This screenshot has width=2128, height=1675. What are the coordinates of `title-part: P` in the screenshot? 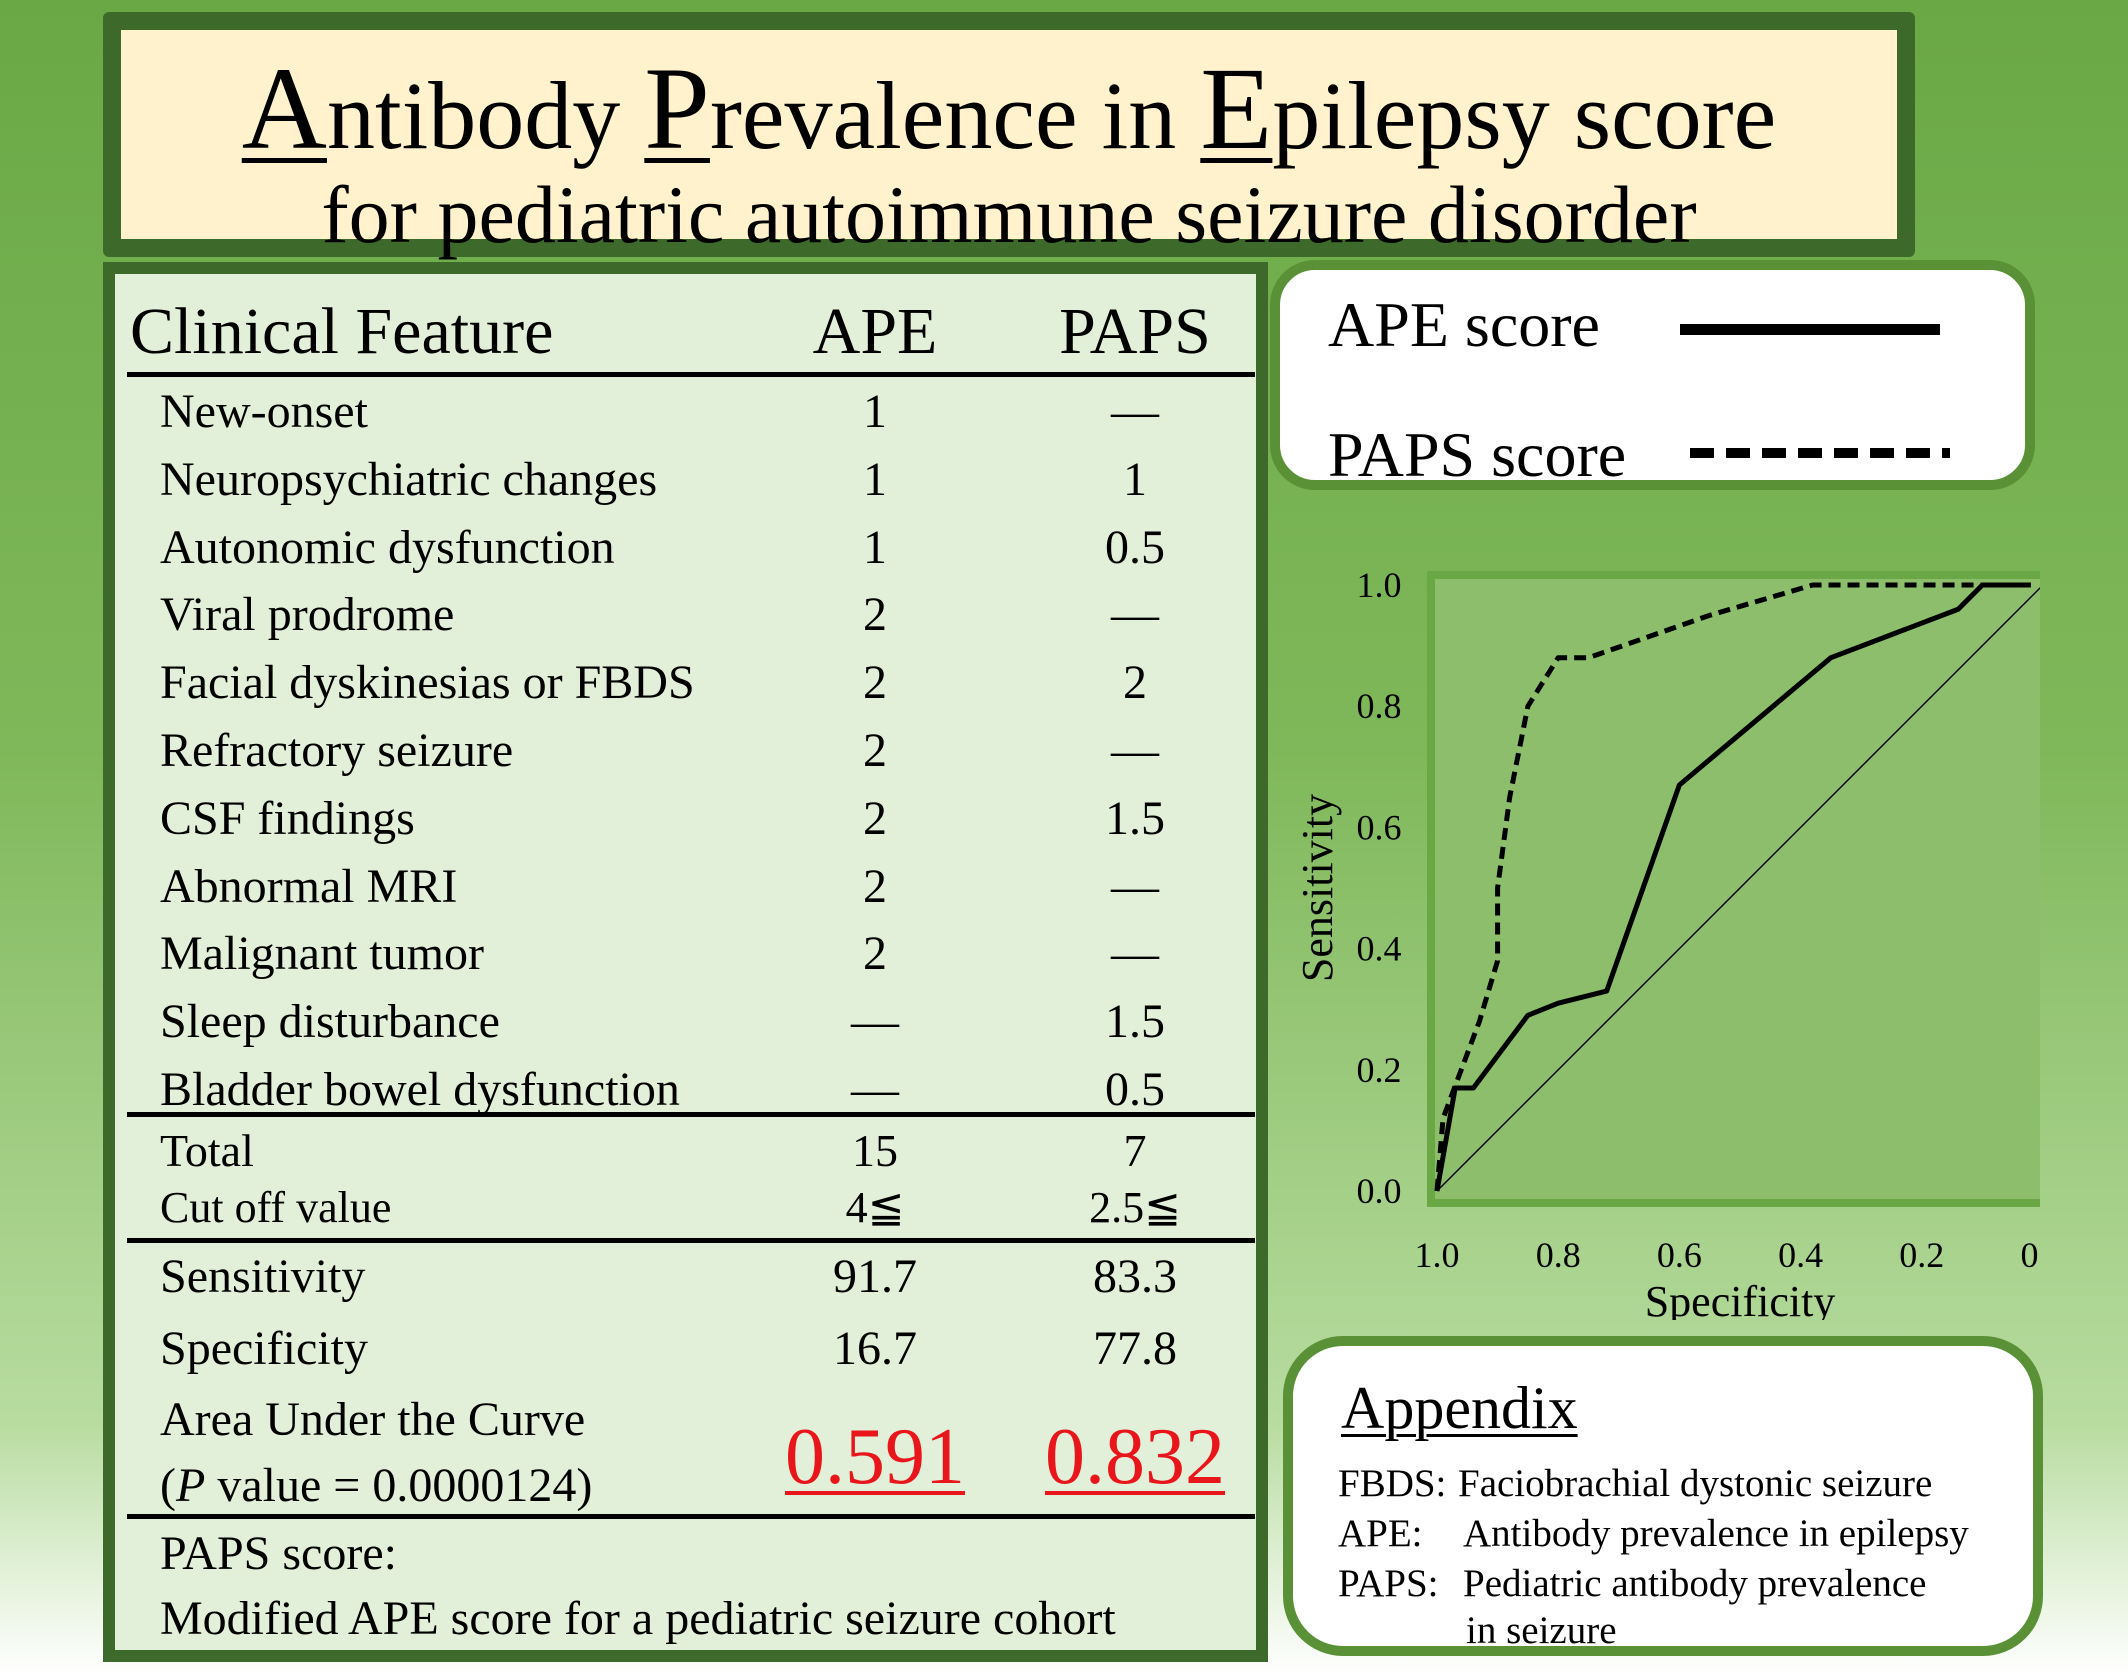 It's located at (677, 108).